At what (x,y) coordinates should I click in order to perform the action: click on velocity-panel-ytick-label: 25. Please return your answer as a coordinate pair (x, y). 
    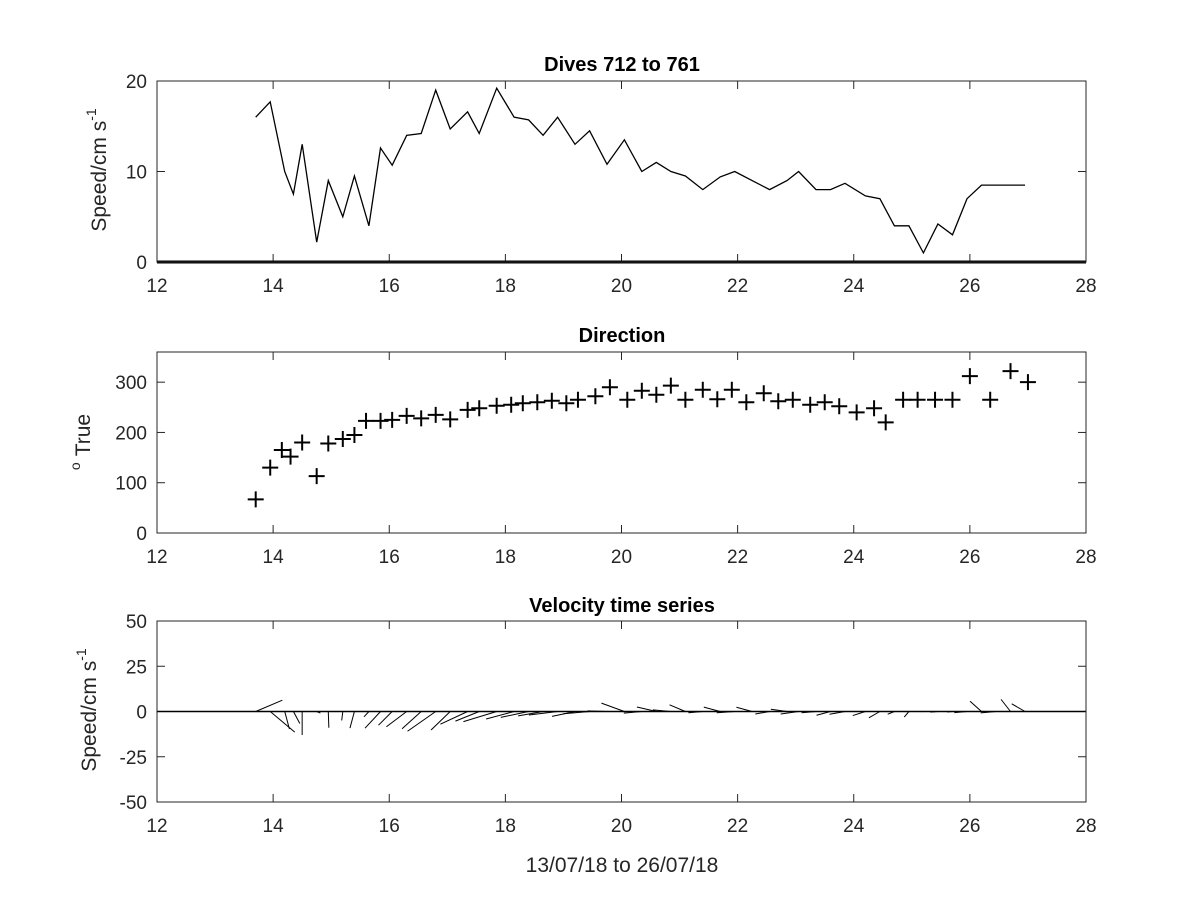
    Looking at the image, I should click on (136, 667).